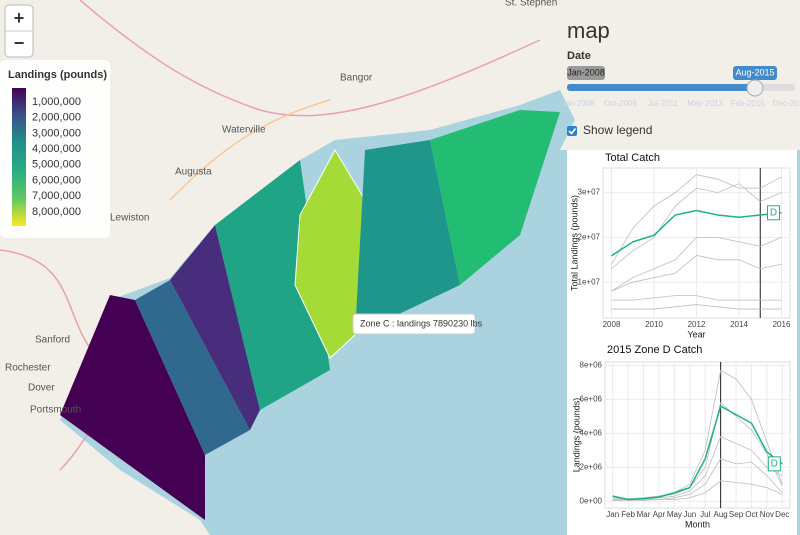 This screenshot has height=535, width=800. Describe the element at coordinates (52, 340) in the screenshot. I see `place-label: Sanford` at that location.